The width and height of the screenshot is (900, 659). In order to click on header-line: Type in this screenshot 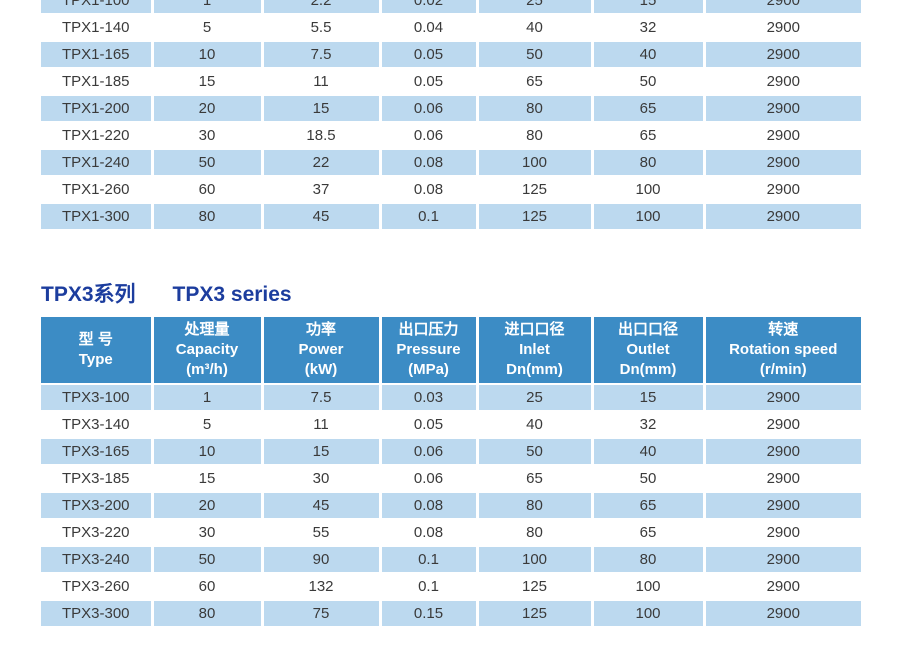, I will do `click(95, 359)`.